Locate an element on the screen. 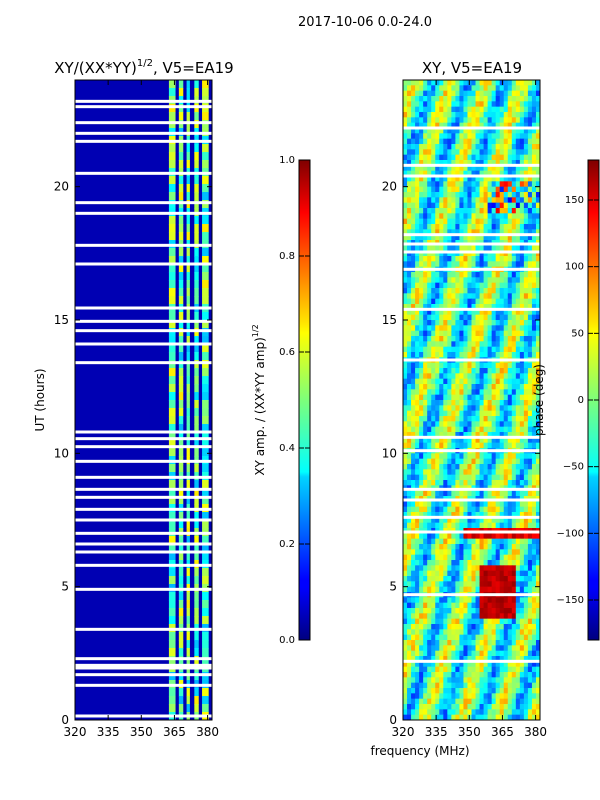 This screenshot has height=800, width=600. amplitude-ytick-label: 20 is located at coordinates (61, 187).